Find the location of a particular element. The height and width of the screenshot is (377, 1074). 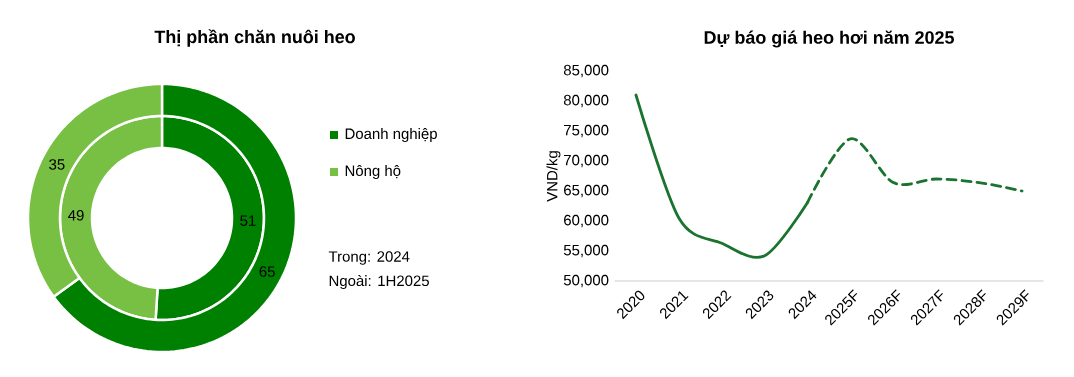

data-label: 65 is located at coordinates (267, 271).